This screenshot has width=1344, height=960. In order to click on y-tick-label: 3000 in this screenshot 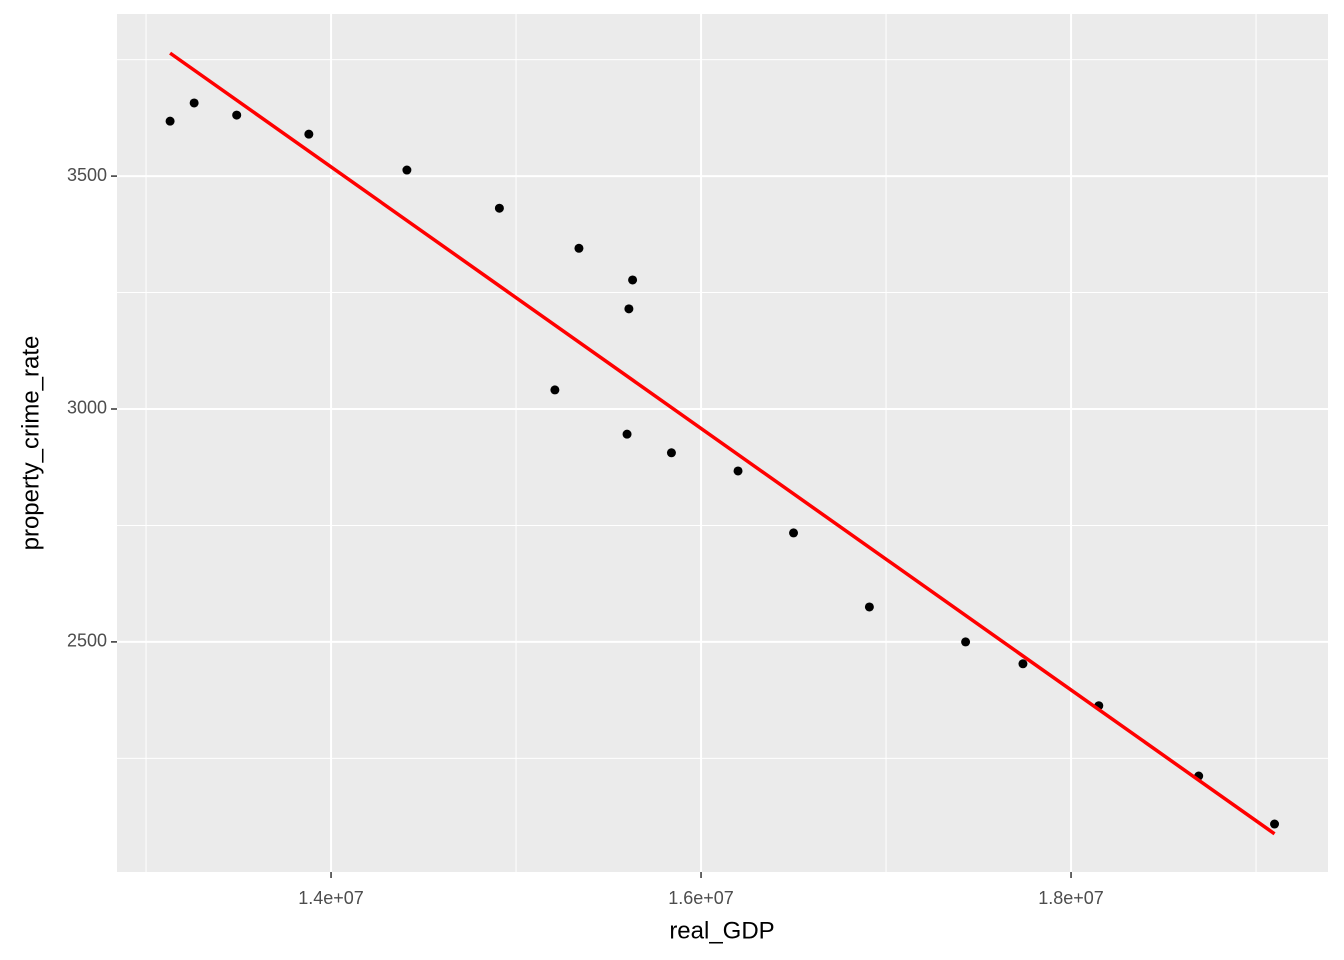, I will do `click(87, 408)`.